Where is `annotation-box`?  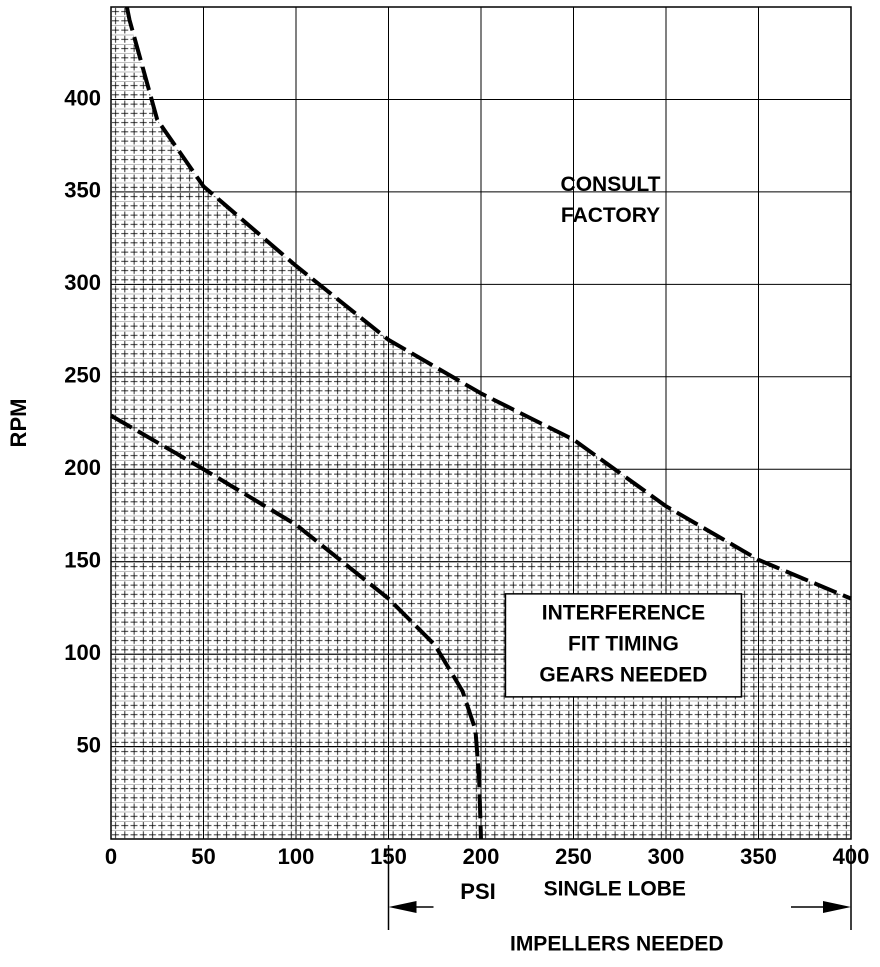
annotation-box is located at coordinates (623, 645).